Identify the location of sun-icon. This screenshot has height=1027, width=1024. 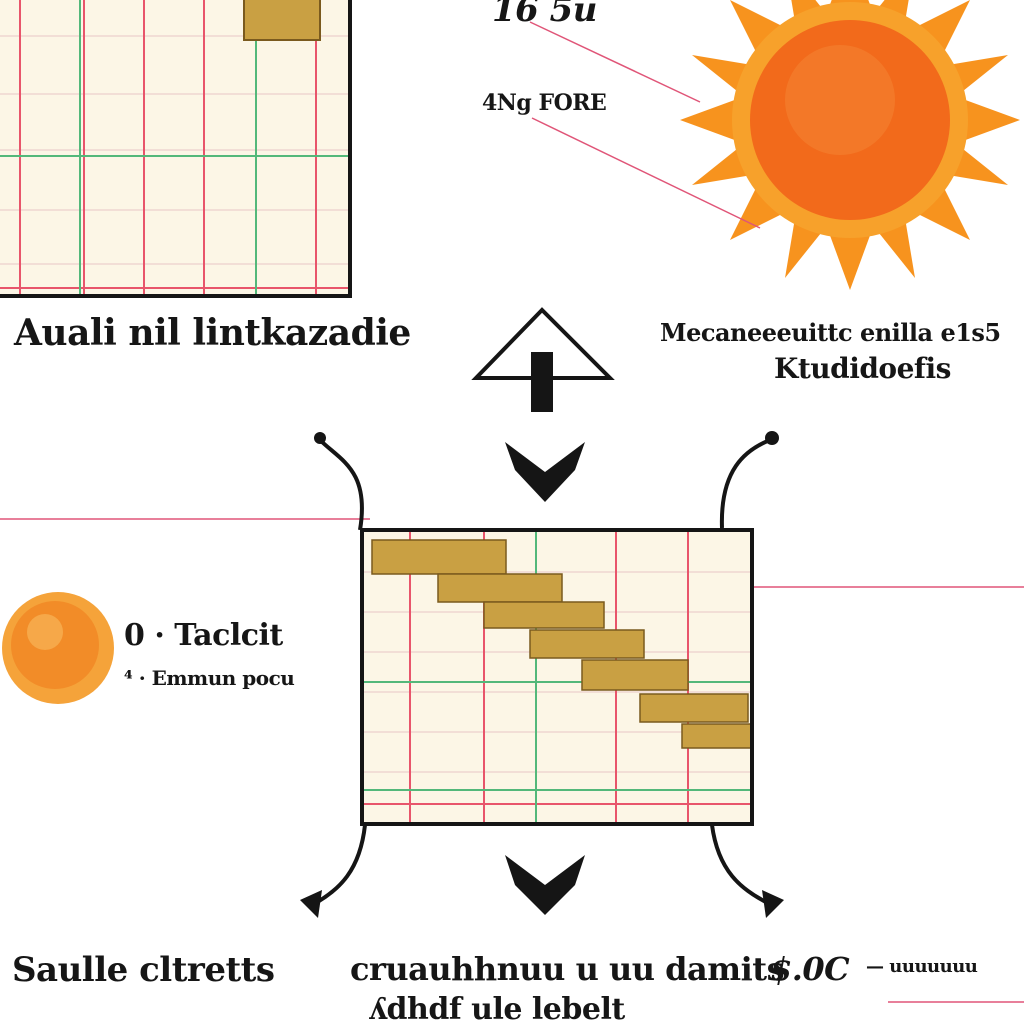
(850, 145).